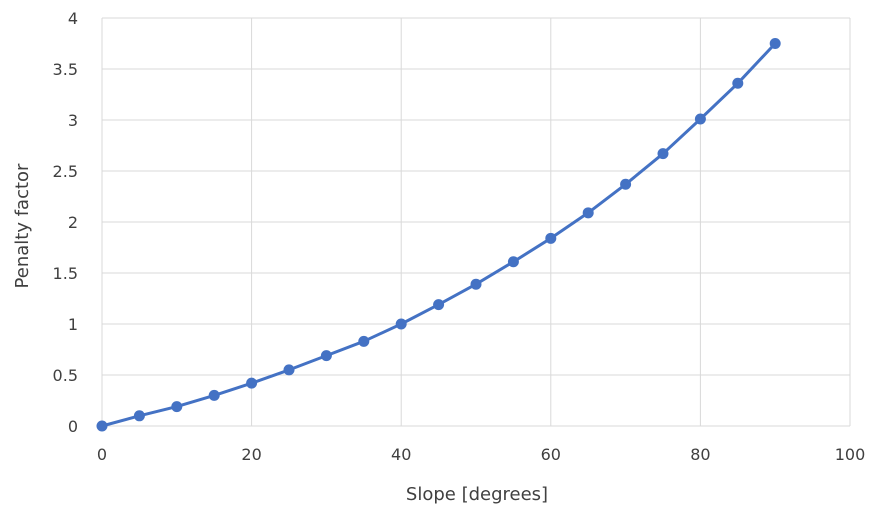 This screenshot has width=873, height=509. What do you see at coordinates (73, 324) in the screenshot?
I see `y-tick-label: 1` at bounding box center [73, 324].